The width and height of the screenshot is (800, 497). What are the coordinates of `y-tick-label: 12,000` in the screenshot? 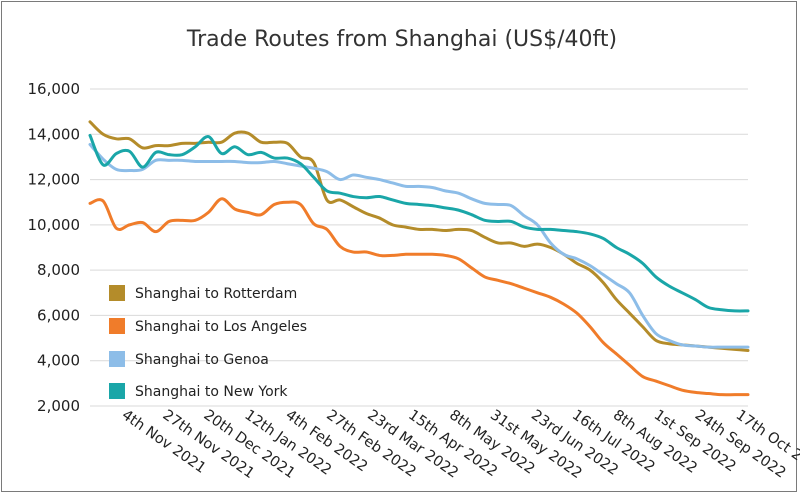 It's located at (54, 180).